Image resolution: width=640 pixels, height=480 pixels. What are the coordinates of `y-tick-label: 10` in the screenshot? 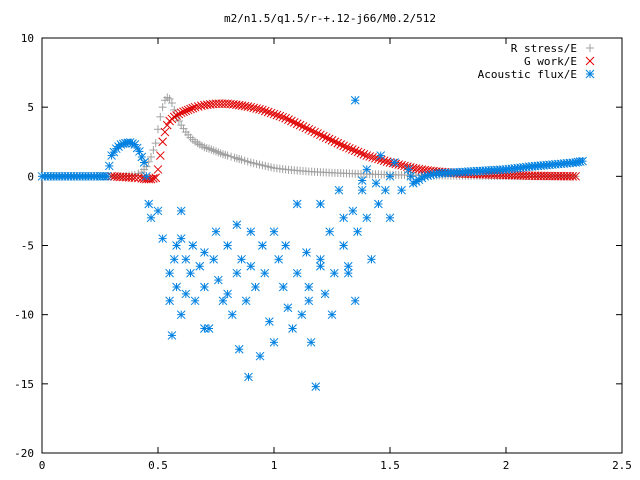 It's located at (27, 38).